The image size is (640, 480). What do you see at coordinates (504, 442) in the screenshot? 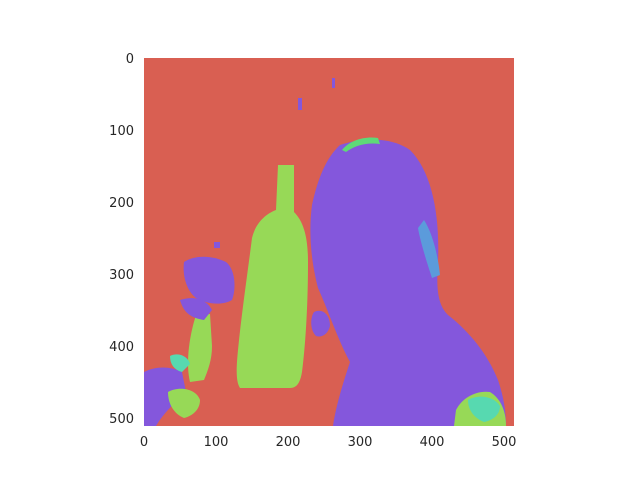
I see `x-tick-label: 500` at bounding box center [504, 442].